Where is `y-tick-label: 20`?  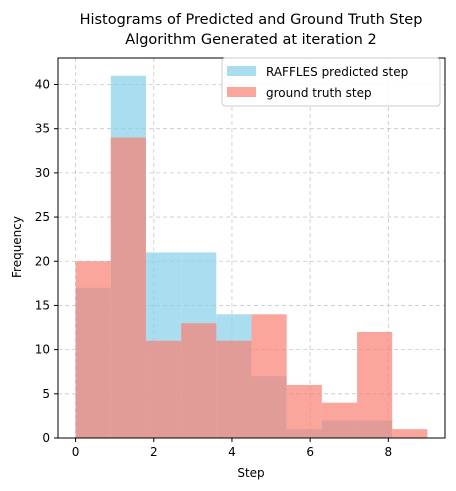 y-tick-label: 20 is located at coordinates (42, 261).